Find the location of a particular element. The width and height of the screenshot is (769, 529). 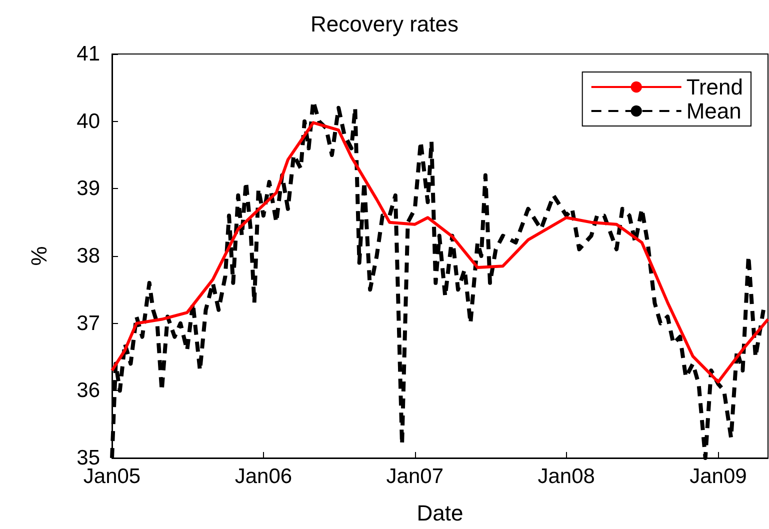

y-tick-label: 39 is located at coordinates (88, 188).